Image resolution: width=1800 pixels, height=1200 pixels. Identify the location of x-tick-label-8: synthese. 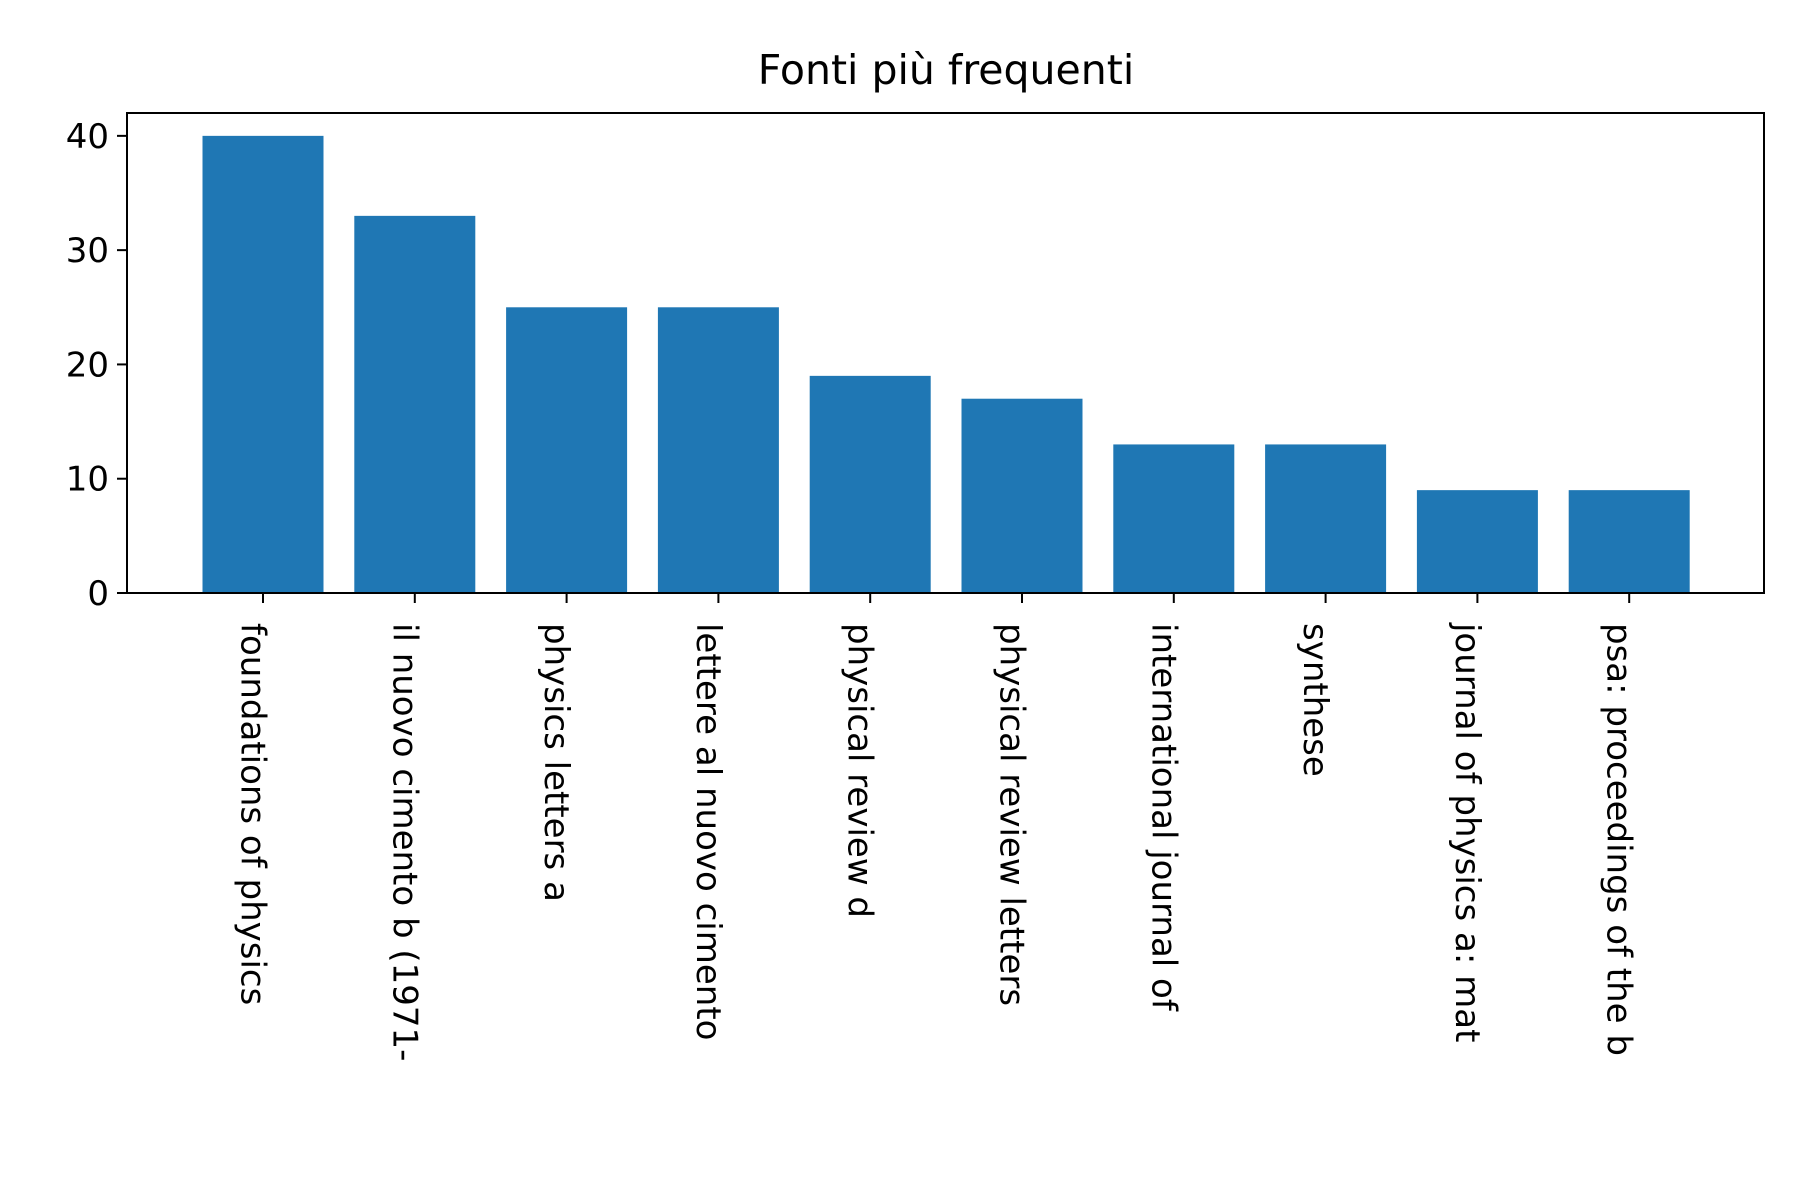
(1315, 700).